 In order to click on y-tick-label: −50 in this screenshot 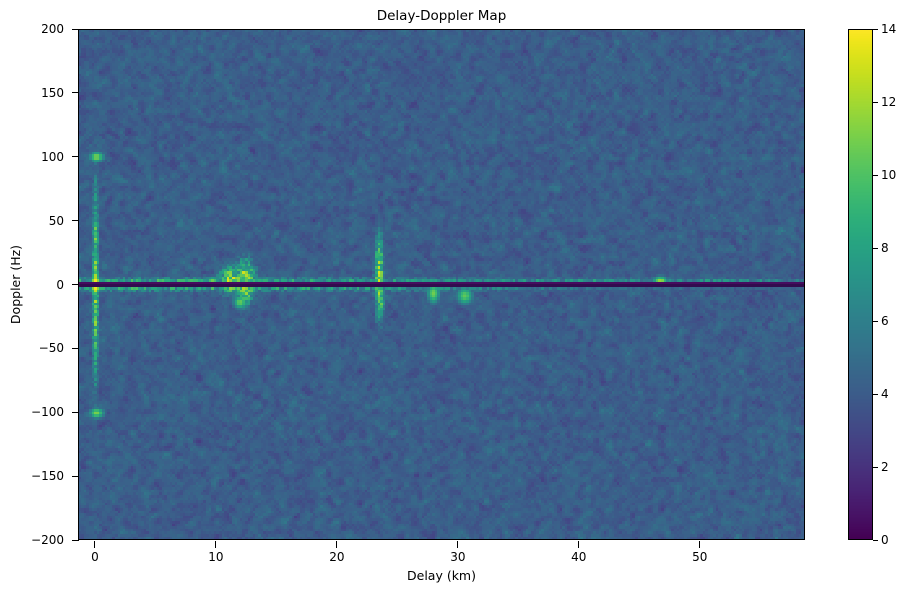, I will do `click(51, 348)`.